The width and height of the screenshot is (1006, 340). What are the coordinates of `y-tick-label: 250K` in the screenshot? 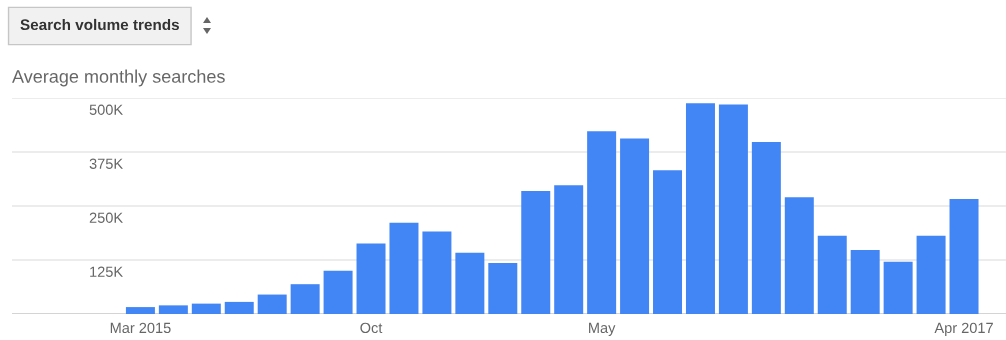 It's located at (106, 217).